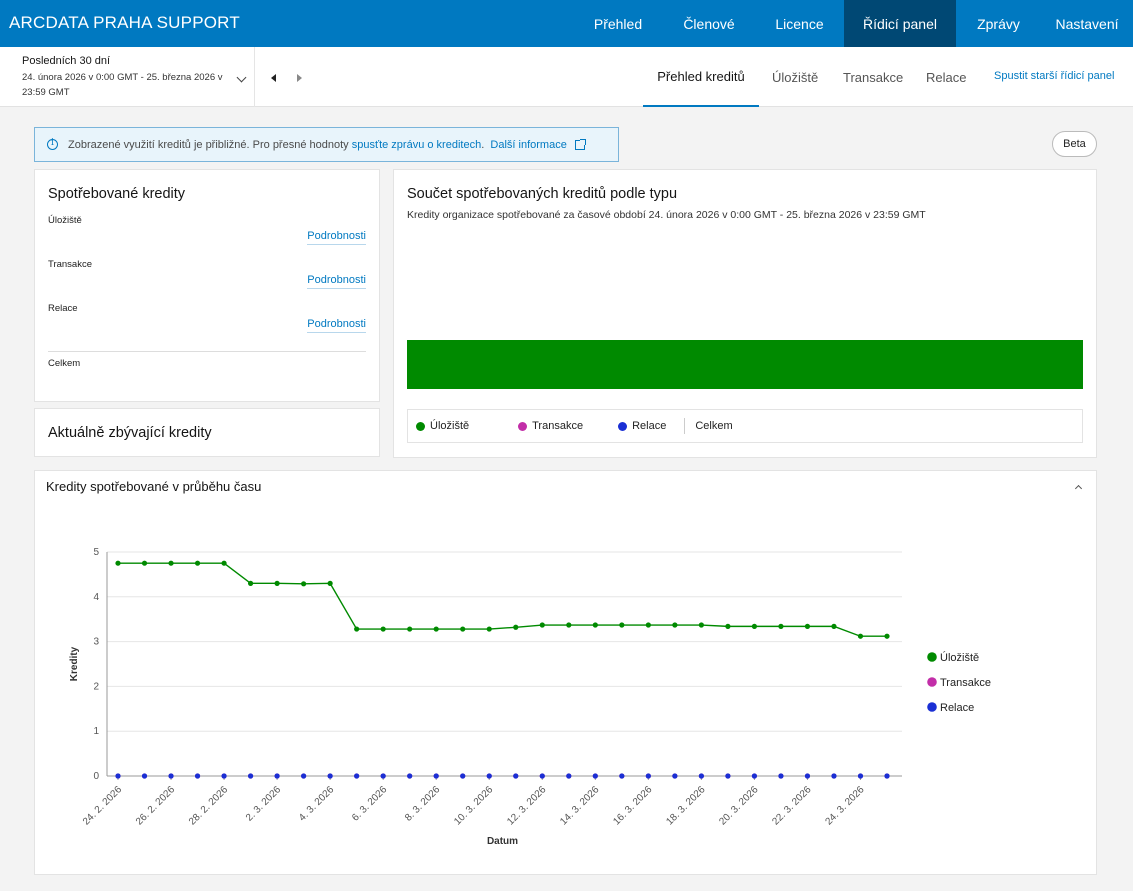 The height and width of the screenshot is (891, 1133). What do you see at coordinates (96, 776) in the screenshot?
I see `y-tick-label: 0` at bounding box center [96, 776].